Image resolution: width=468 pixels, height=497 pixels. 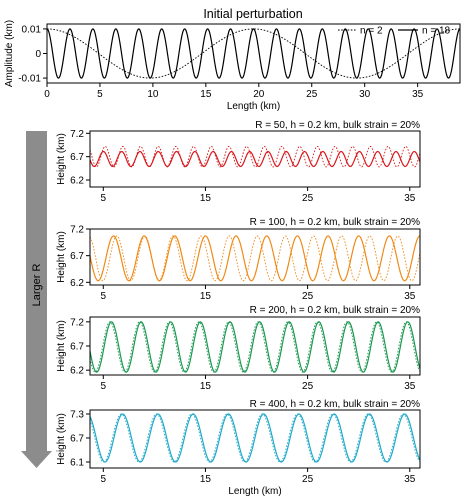 What do you see at coordinates (337, 125) in the screenshot?
I see `chart-title: R = 50, h = 0.2 km, bulk strain = 20%` at bounding box center [337, 125].